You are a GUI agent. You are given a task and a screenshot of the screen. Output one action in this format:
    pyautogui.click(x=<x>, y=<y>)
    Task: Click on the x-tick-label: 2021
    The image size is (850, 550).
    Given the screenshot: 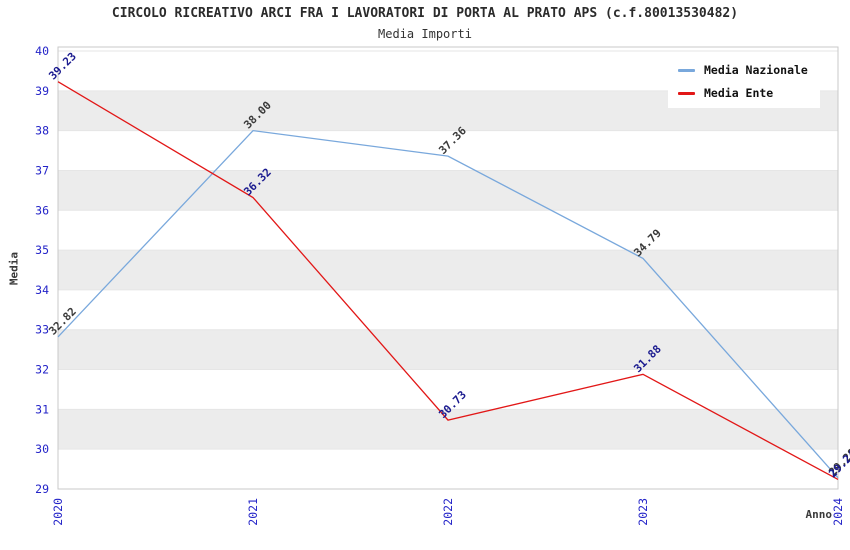 What is the action you would take?
    pyautogui.click(x=253, y=512)
    